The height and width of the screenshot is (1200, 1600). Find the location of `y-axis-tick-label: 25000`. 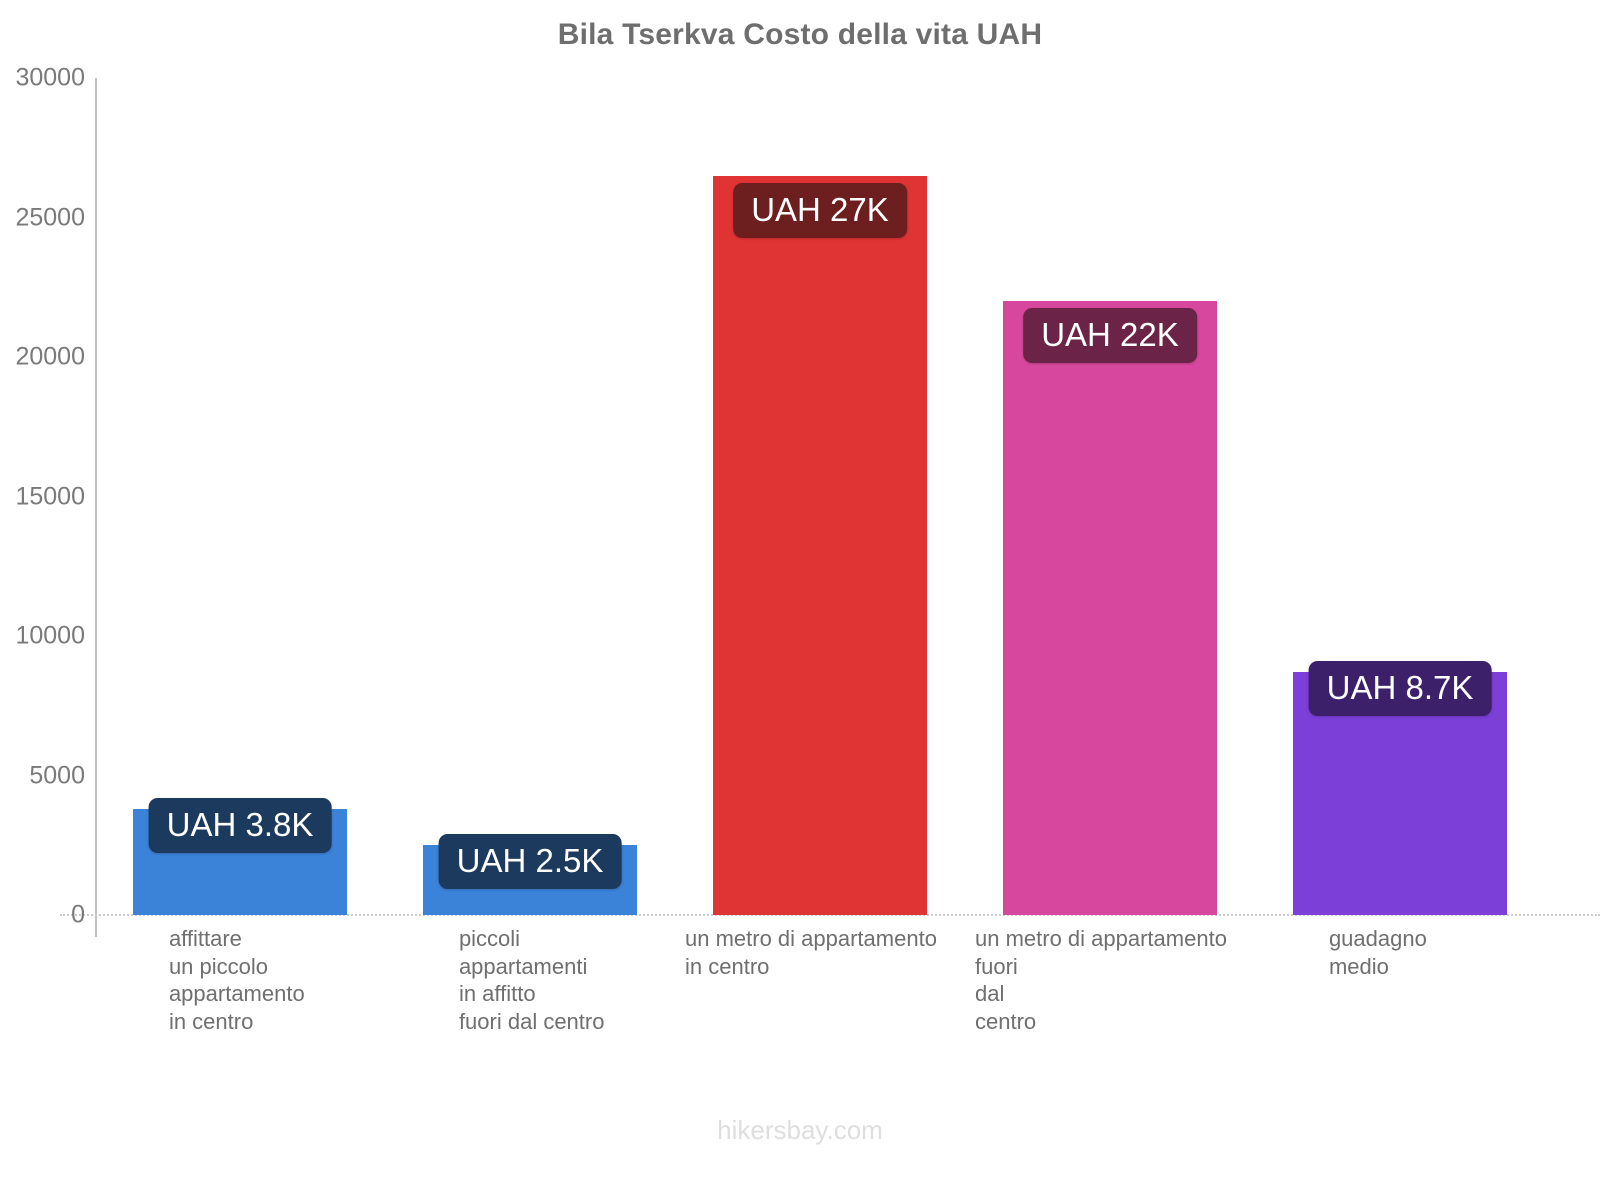

y-axis-tick-label: 25000 is located at coordinates (50, 217).